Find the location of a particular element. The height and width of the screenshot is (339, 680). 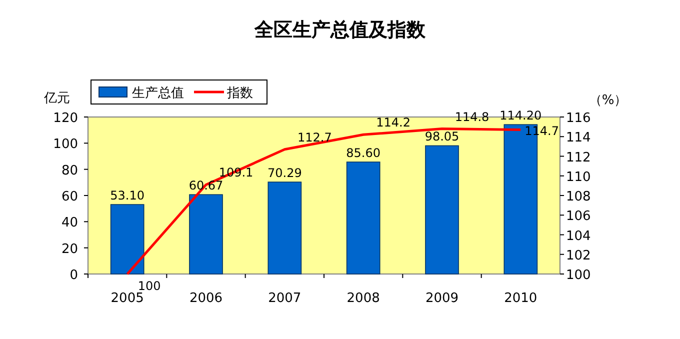

data-label: 112.7 is located at coordinates (314, 137).